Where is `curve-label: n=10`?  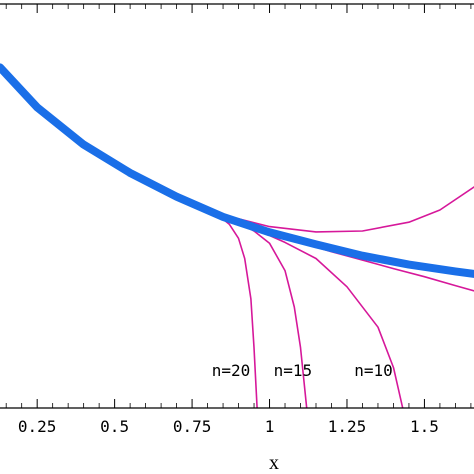 curve-label: n=10 is located at coordinates (373, 370).